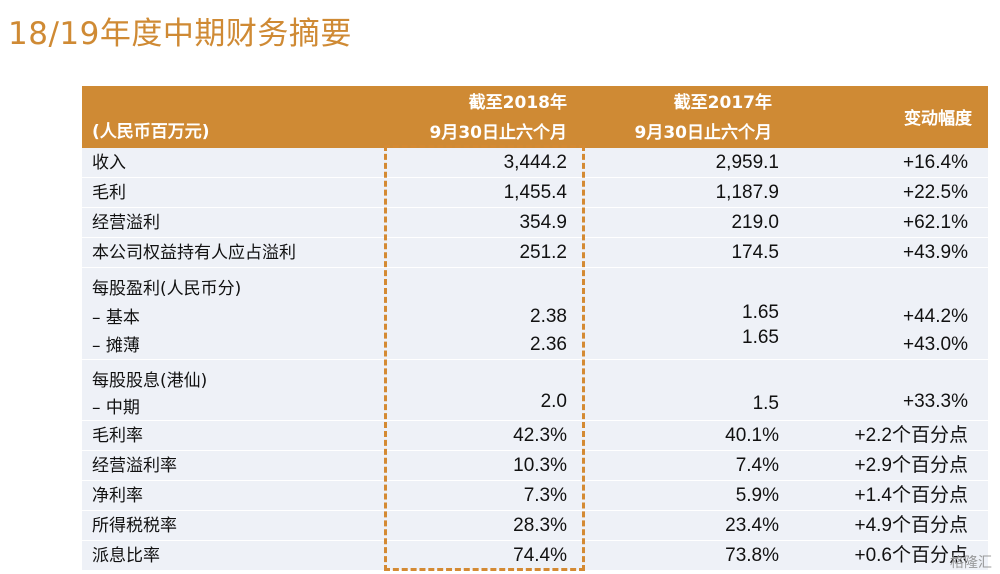 This screenshot has height=574, width=1000. What do you see at coordinates (109, 163) in the screenshot?
I see `row-label: 收入` at bounding box center [109, 163].